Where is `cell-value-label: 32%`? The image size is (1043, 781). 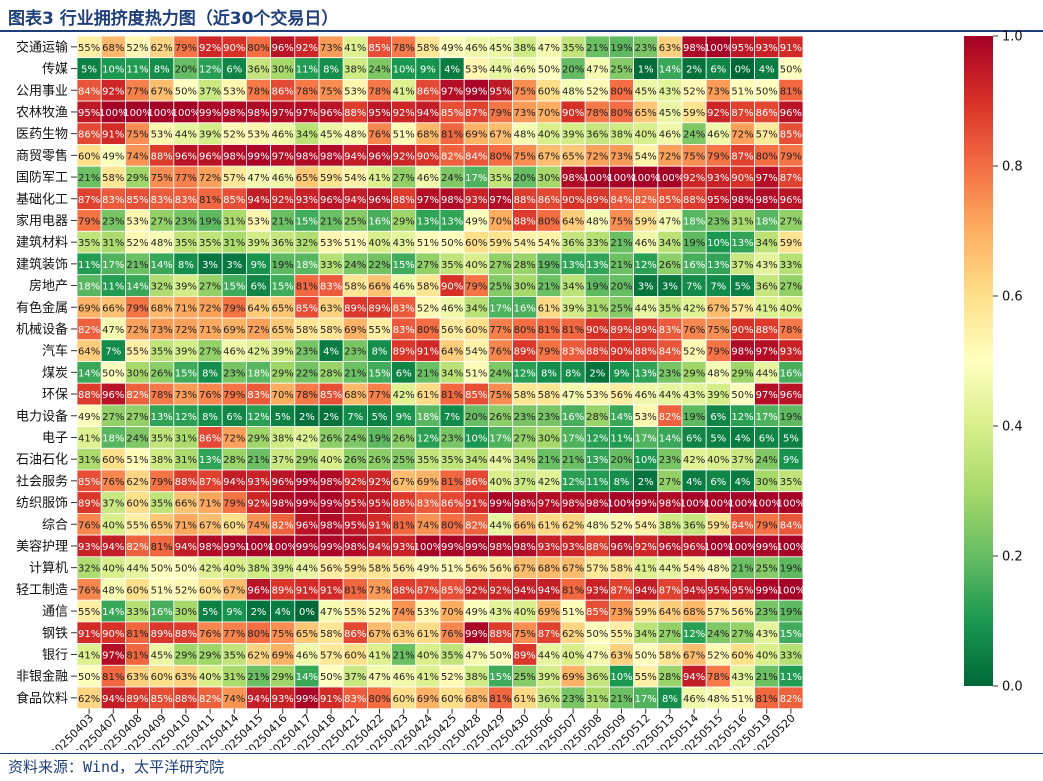
cell-value-label: 32% is located at coordinates (307, 243).